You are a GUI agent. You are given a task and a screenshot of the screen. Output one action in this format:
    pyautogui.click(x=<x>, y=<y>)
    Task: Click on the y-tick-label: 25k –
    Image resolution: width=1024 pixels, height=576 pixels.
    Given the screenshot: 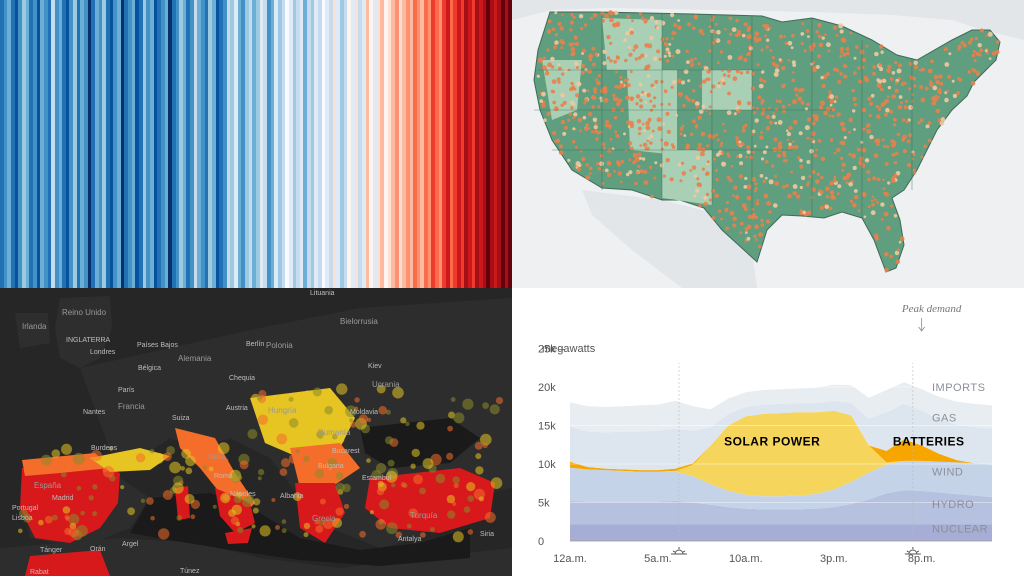 What is the action you would take?
    pyautogui.click(x=552, y=349)
    